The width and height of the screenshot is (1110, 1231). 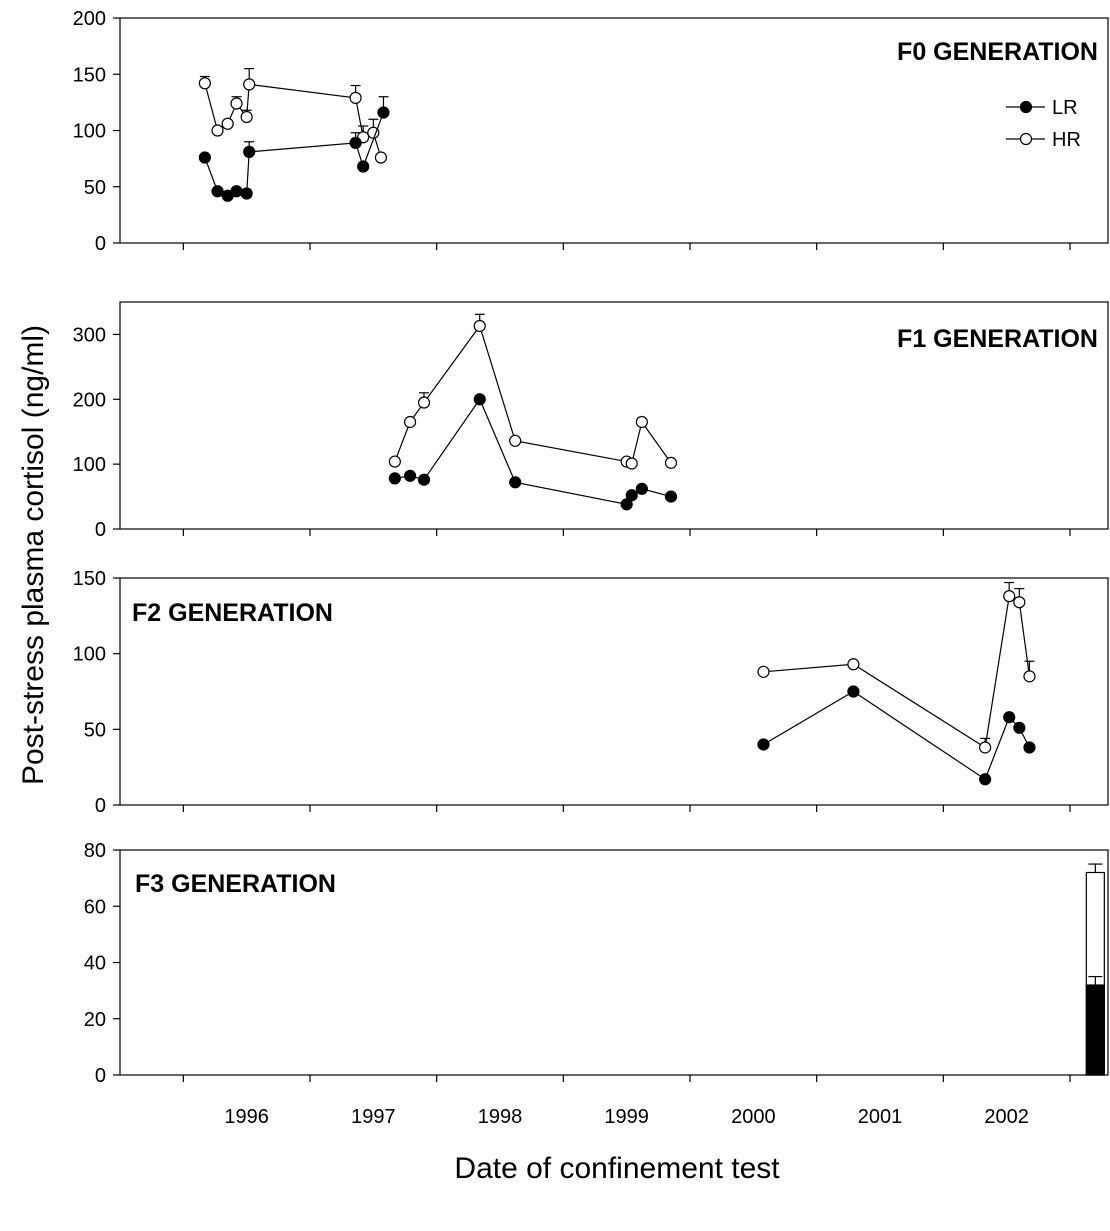 What do you see at coordinates (95, 851) in the screenshot?
I see `y-tick-label: 80` at bounding box center [95, 851].